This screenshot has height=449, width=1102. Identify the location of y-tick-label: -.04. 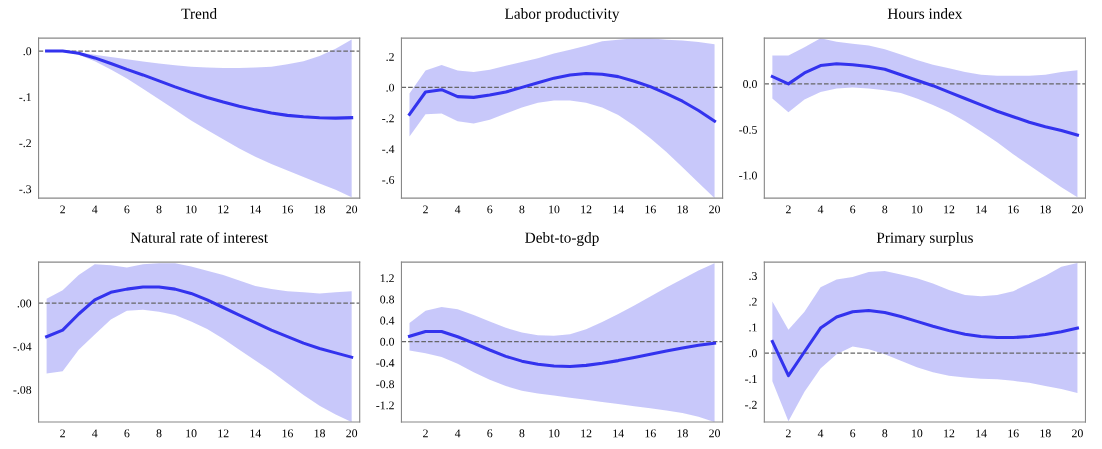
(22, 346).